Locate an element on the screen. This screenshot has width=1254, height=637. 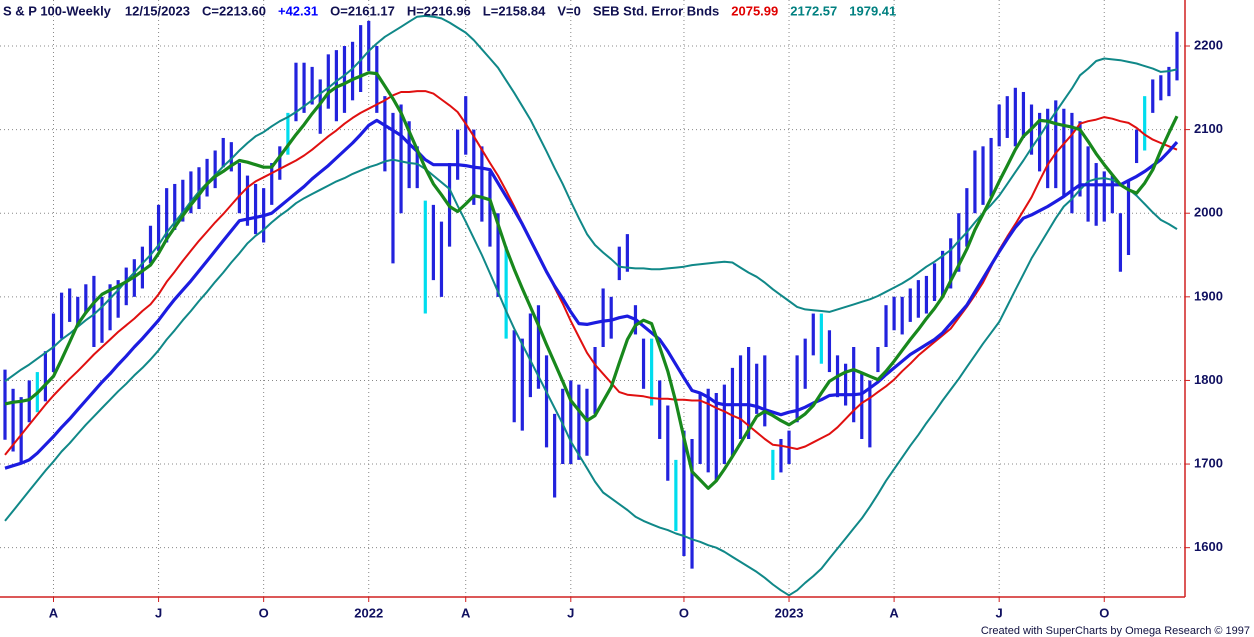
header-item: SEB Std. Error Bnds is located at coordinates (656, 10).